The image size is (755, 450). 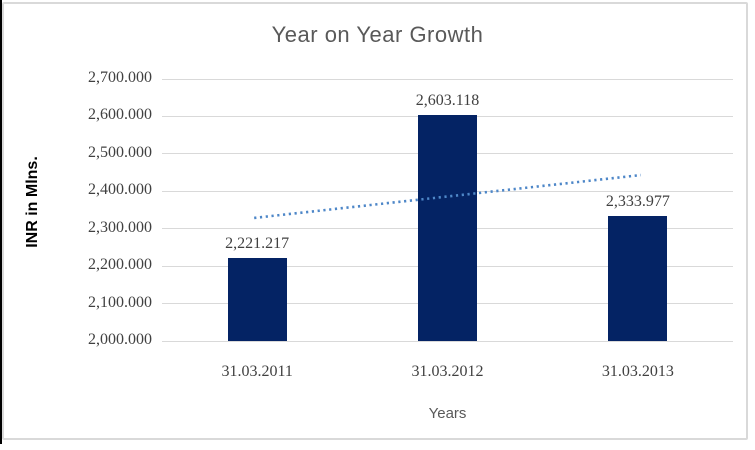 I want to click on y-tick-label: 2,400.000, so click(x=120, y=190).